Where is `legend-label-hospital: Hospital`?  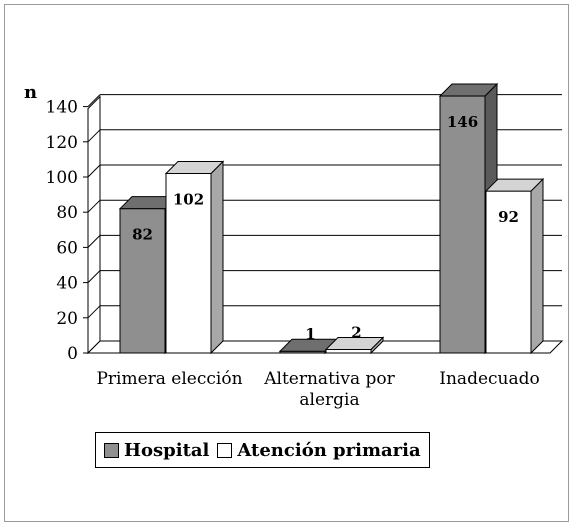 legend-label-hospital: Hospital is located at coordinates (167, 450).